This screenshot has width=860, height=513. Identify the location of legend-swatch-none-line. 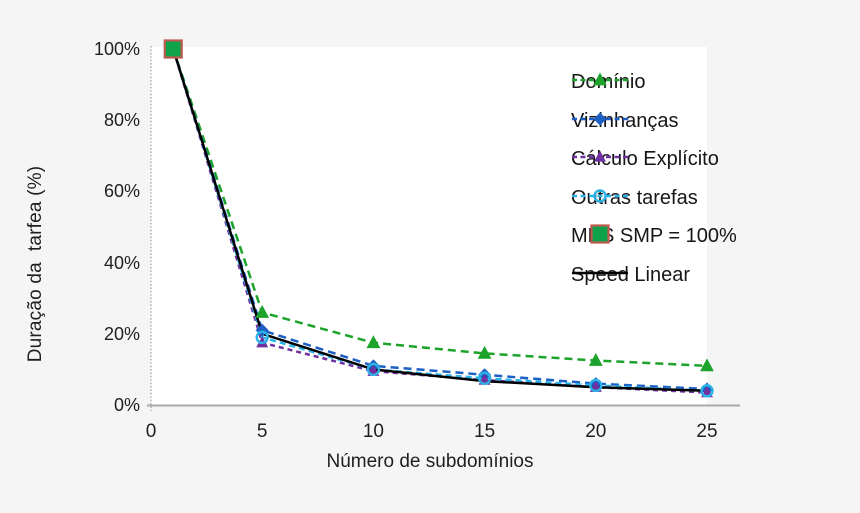
(600, 272).